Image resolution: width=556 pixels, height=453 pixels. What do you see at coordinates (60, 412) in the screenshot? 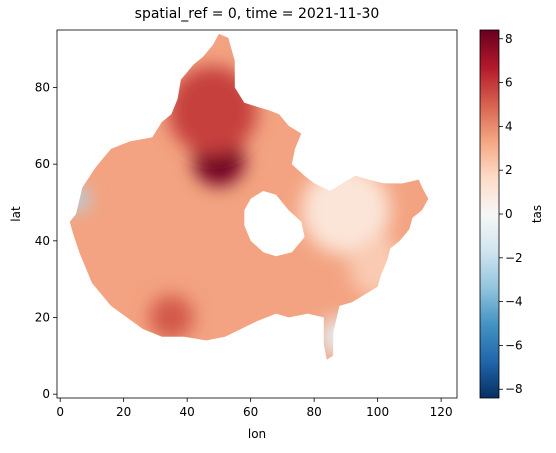
I see `x-tick-label: 0` at bounding box center [60, 412].